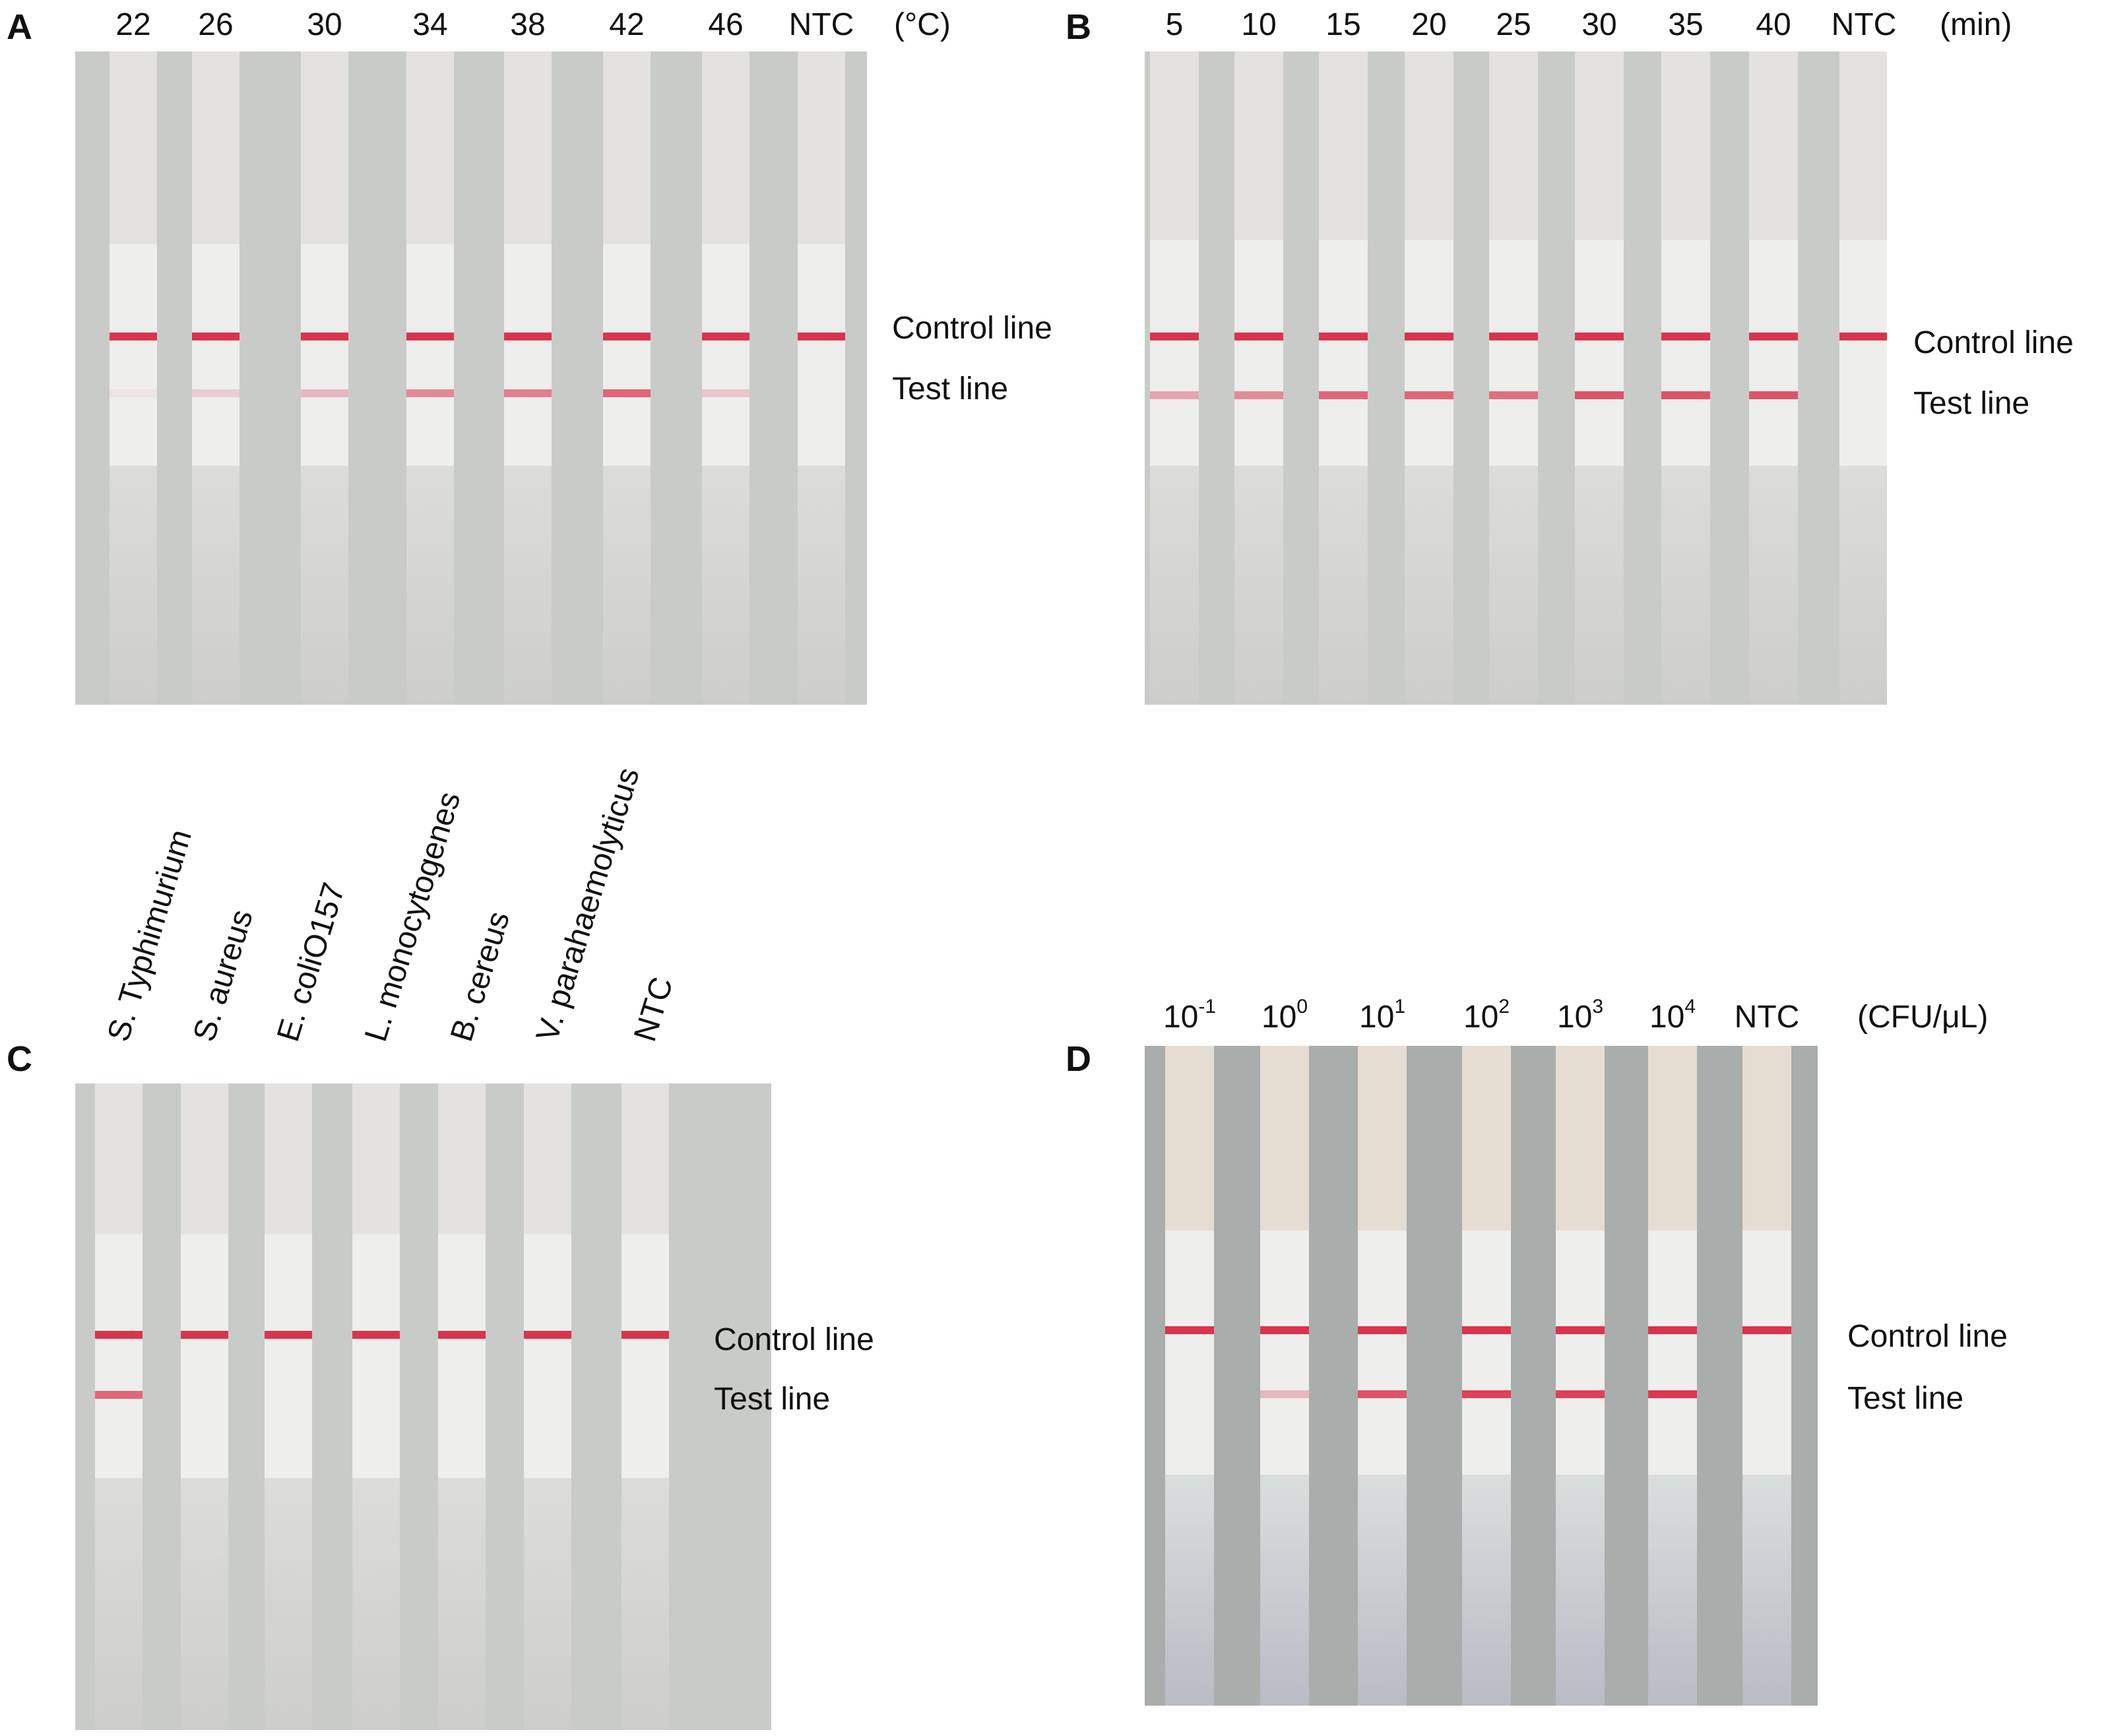 This screenshot has height=1736, width=2108. What do you see at coordinates (1302, 1006) in the screenshot?
I see `lane-label-exponent: 0` at bounding box center [1302, 1006].